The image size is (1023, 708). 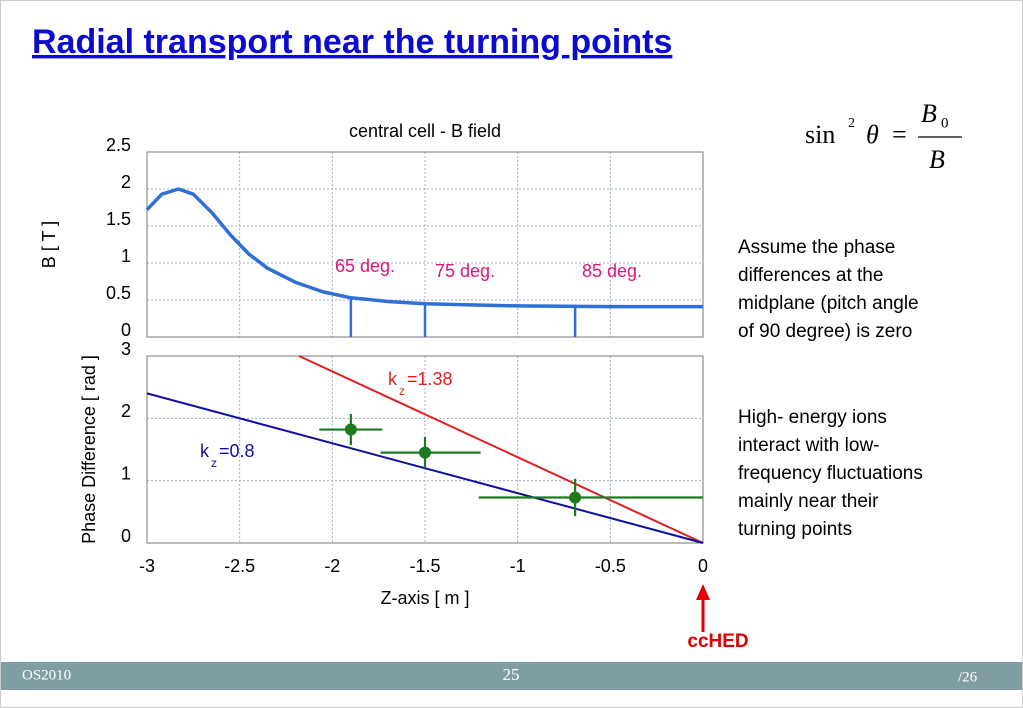 I want to click on plot-frame, so click(x=425, y=449).